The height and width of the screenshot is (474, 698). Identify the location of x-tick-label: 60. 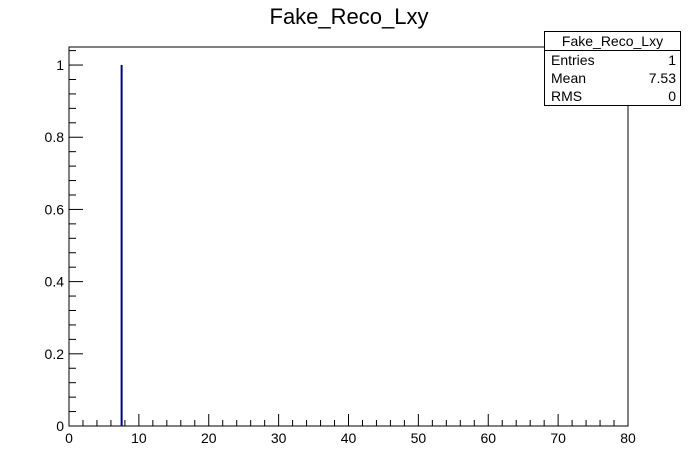
(488, 438).